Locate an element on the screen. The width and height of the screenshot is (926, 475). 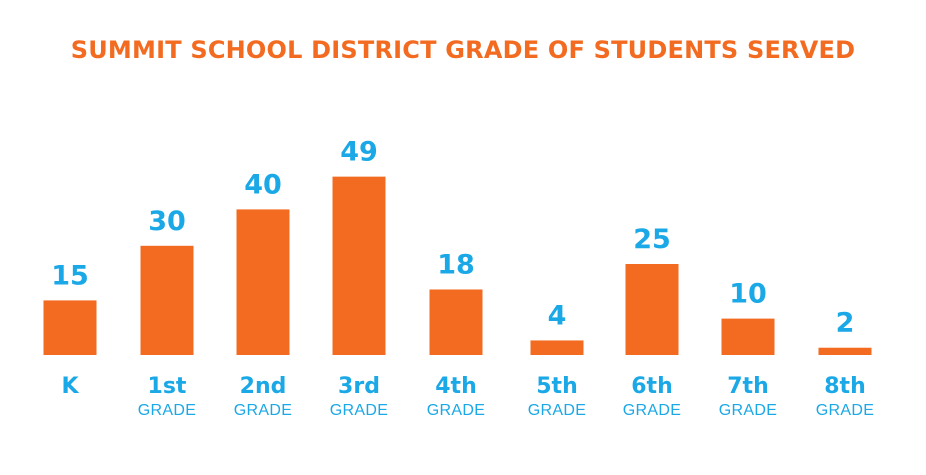
bar-8th is located at coordinates (845, 351).